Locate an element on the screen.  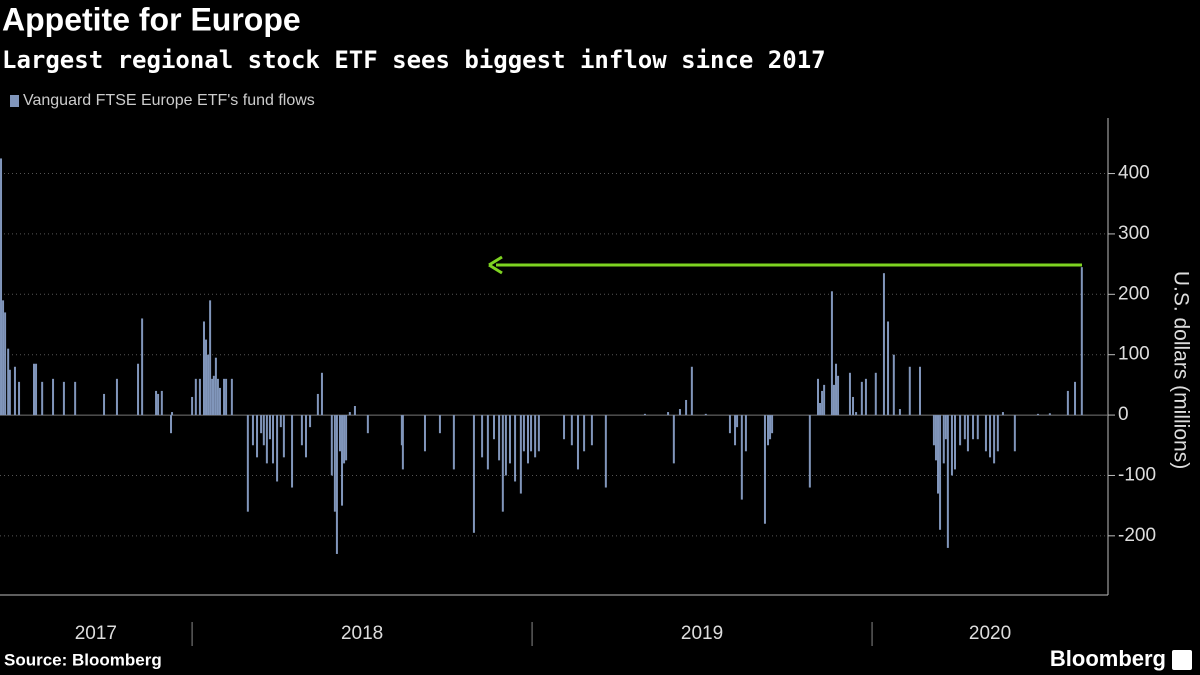
legend-swatch is located at coordinates (14, 101).